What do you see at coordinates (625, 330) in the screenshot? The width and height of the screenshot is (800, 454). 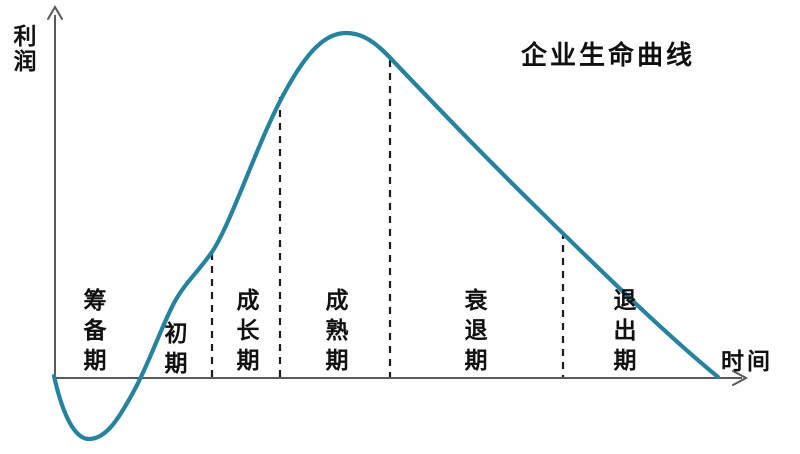 I see `phase-label-exit: 退出期` at bounding box center [625, 330].